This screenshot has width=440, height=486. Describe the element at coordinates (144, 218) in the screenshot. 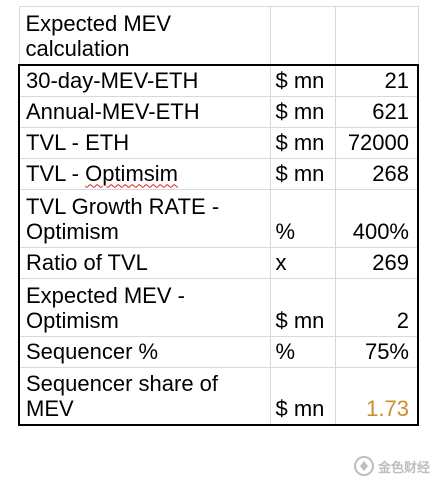

I see `row-label: TVL Growth RATE - Optimism` at that location.